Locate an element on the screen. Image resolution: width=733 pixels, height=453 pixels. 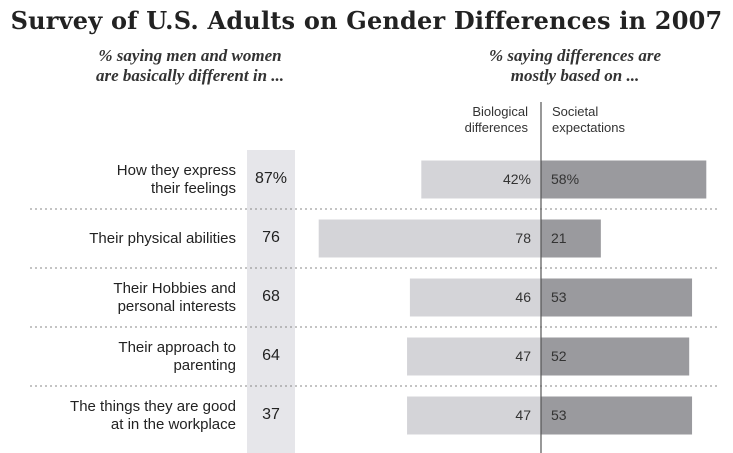
column-header-biological: Biological differences is located at coordinates (496, 119).